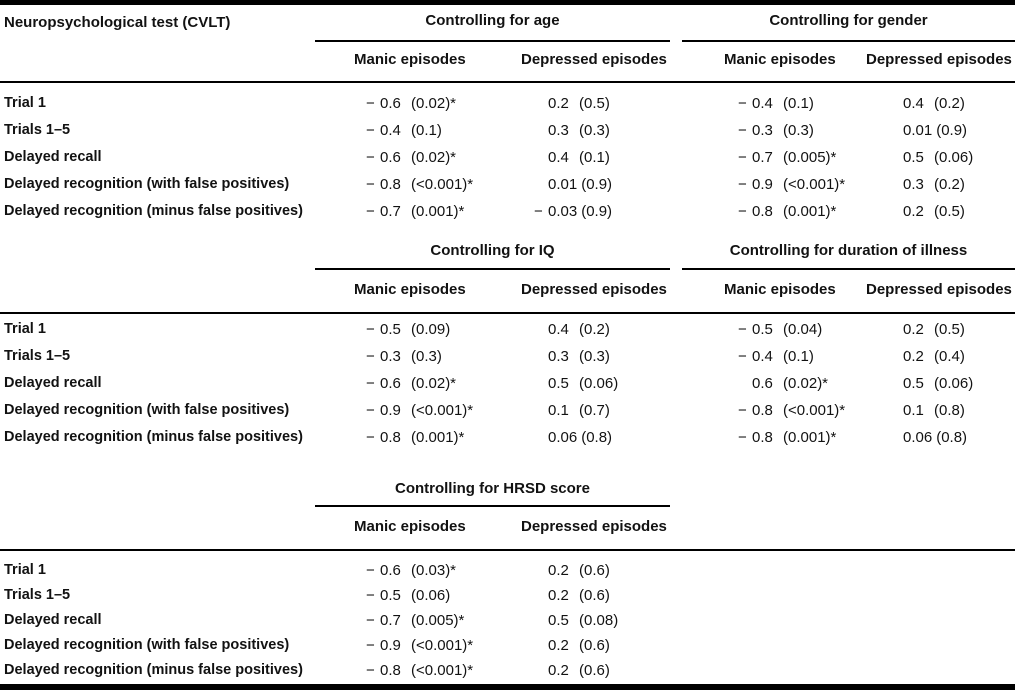 This screenshot has width=1015, height=690. I want to click on cell-manic: −0.8 (0.001)*, so click(415, 437).